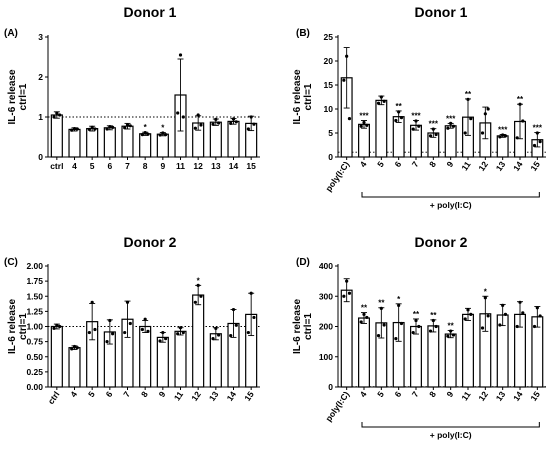 The image size is (550, 449). Describe the element at coordinates (23, 96) in the screenshot. I see `p1-y-axis-label-1: ctrl=1` at that location.